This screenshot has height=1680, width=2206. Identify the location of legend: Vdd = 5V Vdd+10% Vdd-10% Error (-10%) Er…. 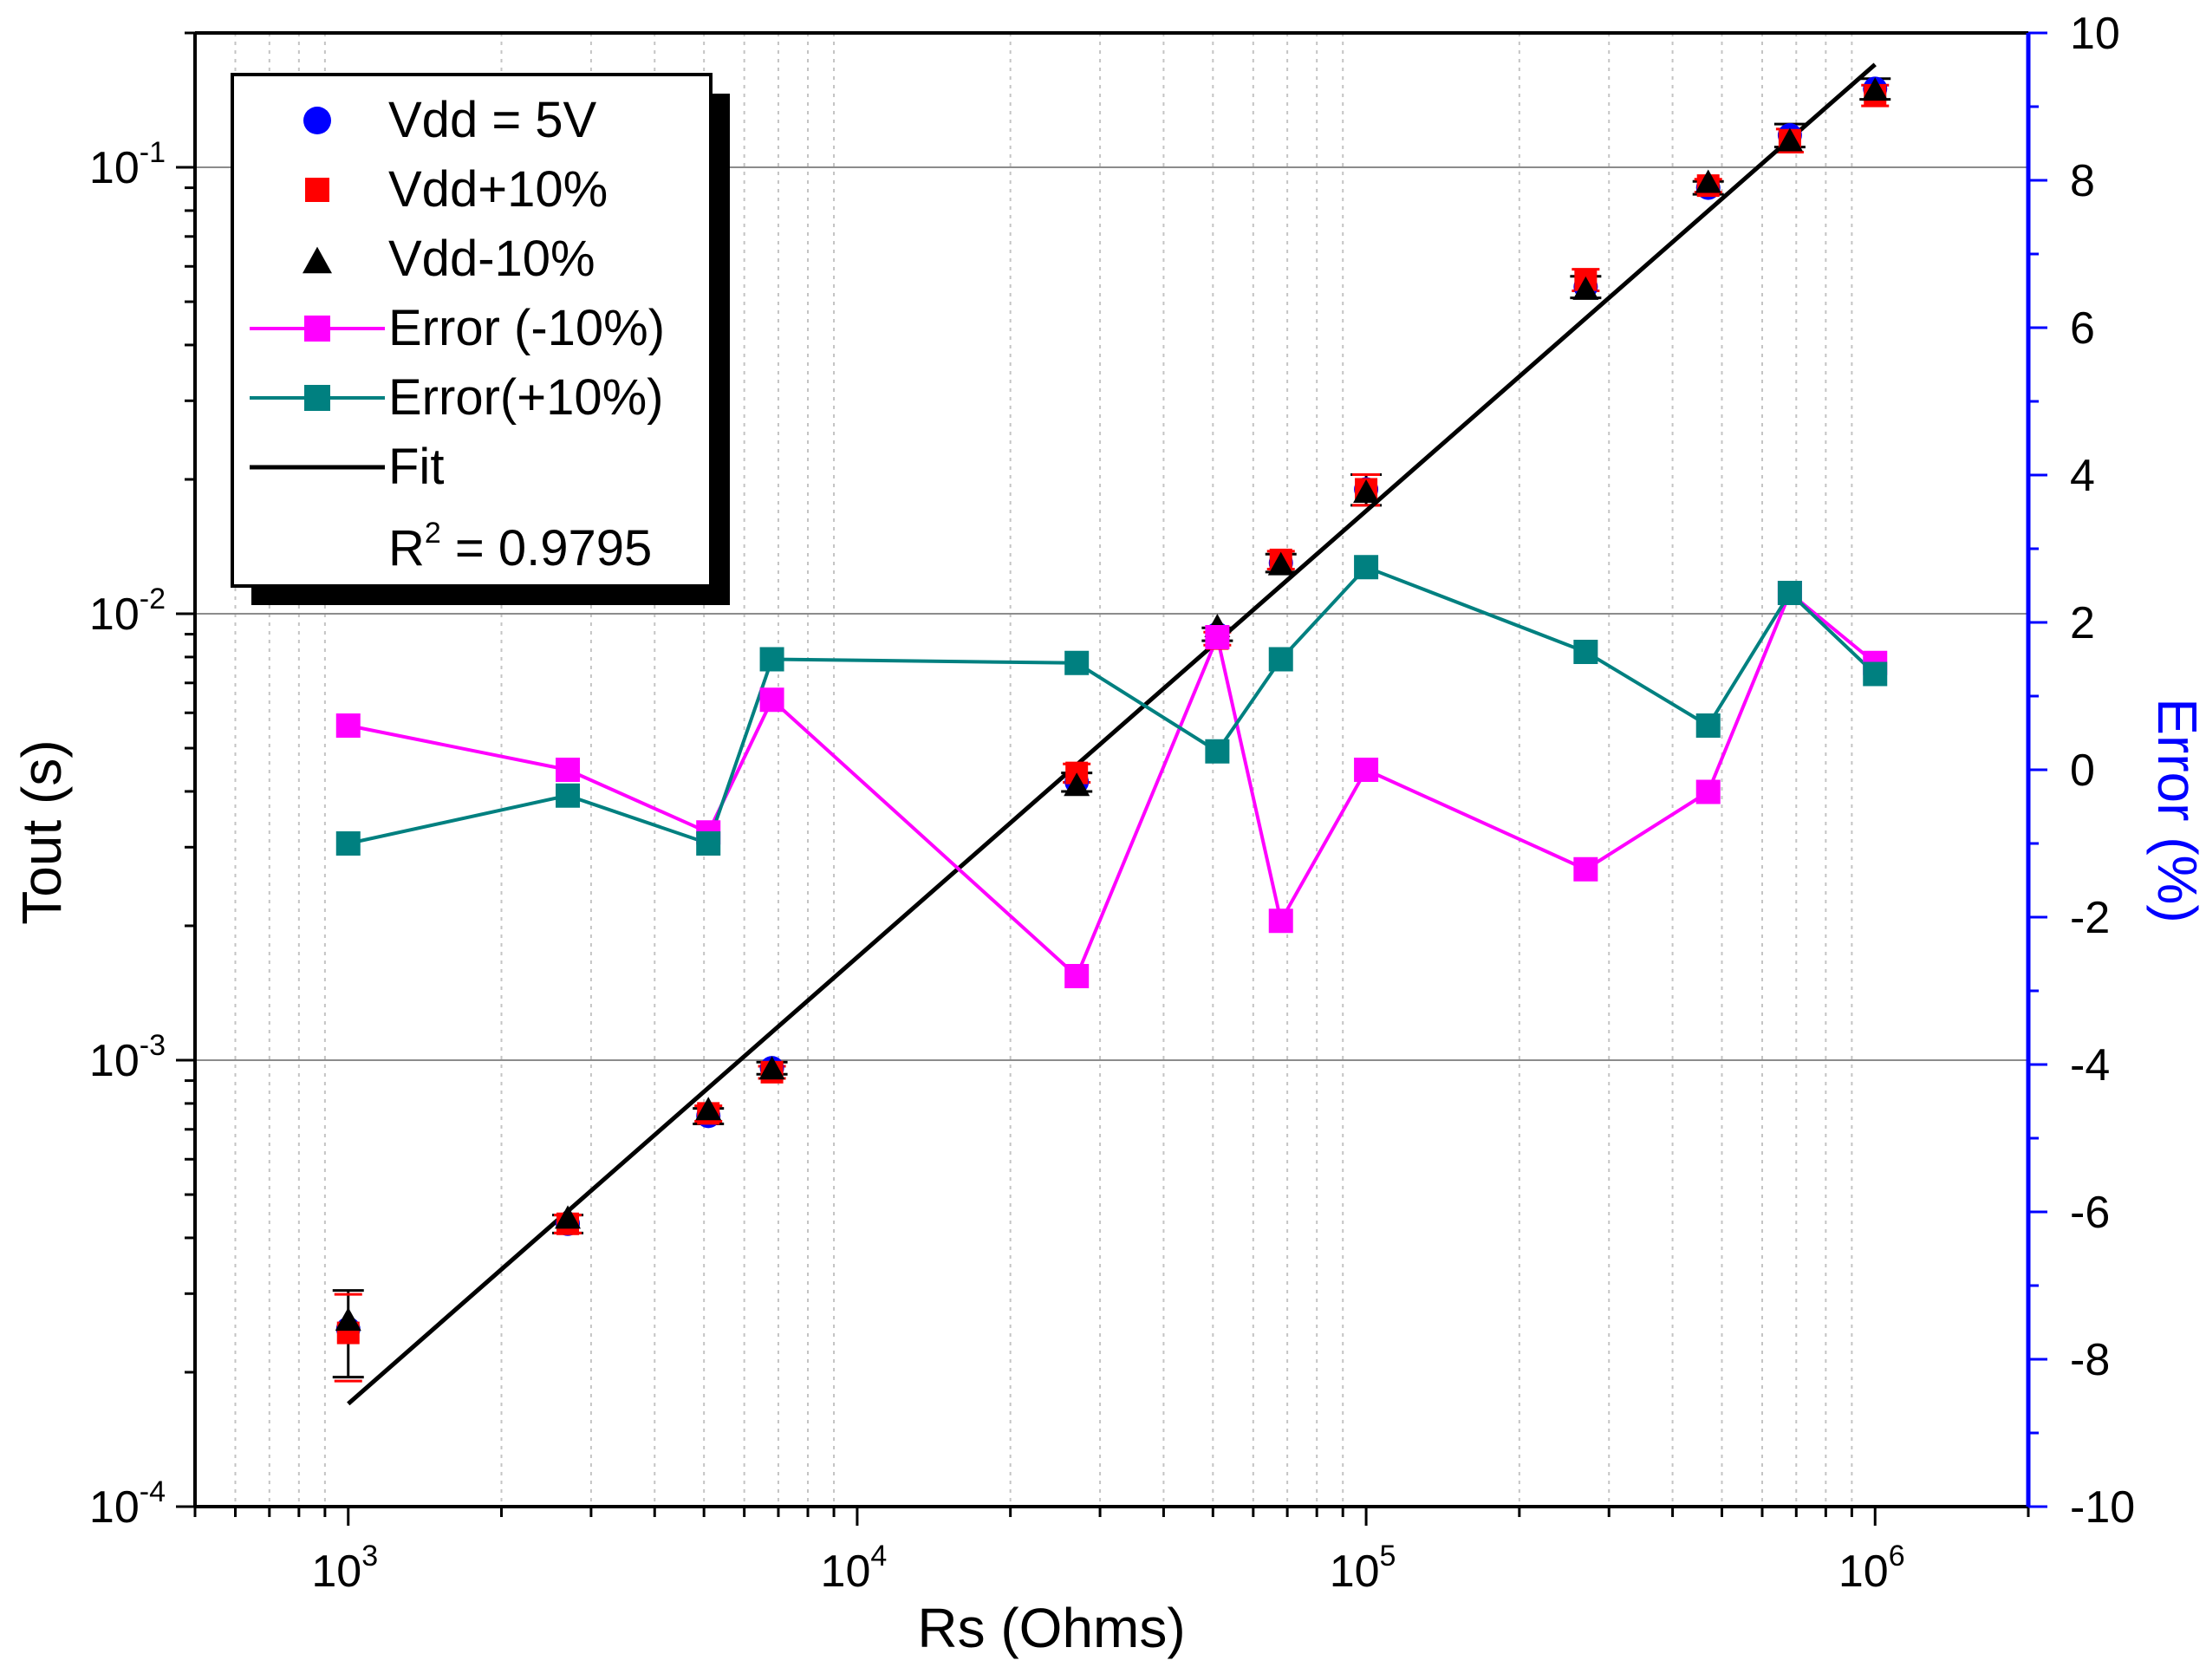
(481, 339).